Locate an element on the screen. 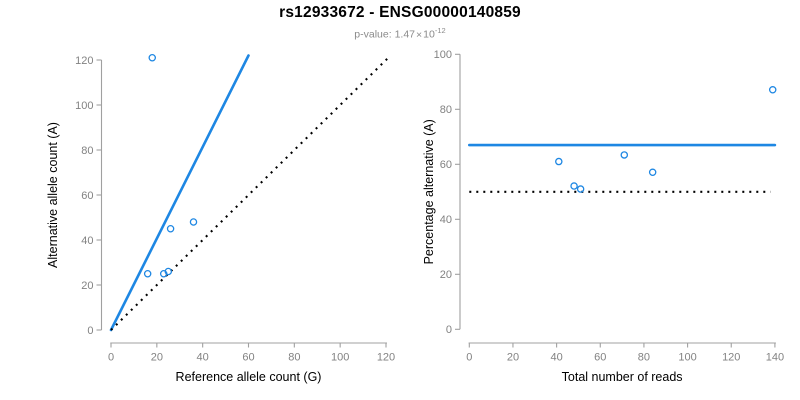 The height and width of the screenshot is (400, 800). x-axis-title: Total number of reads is located at coordinates (622, 377).